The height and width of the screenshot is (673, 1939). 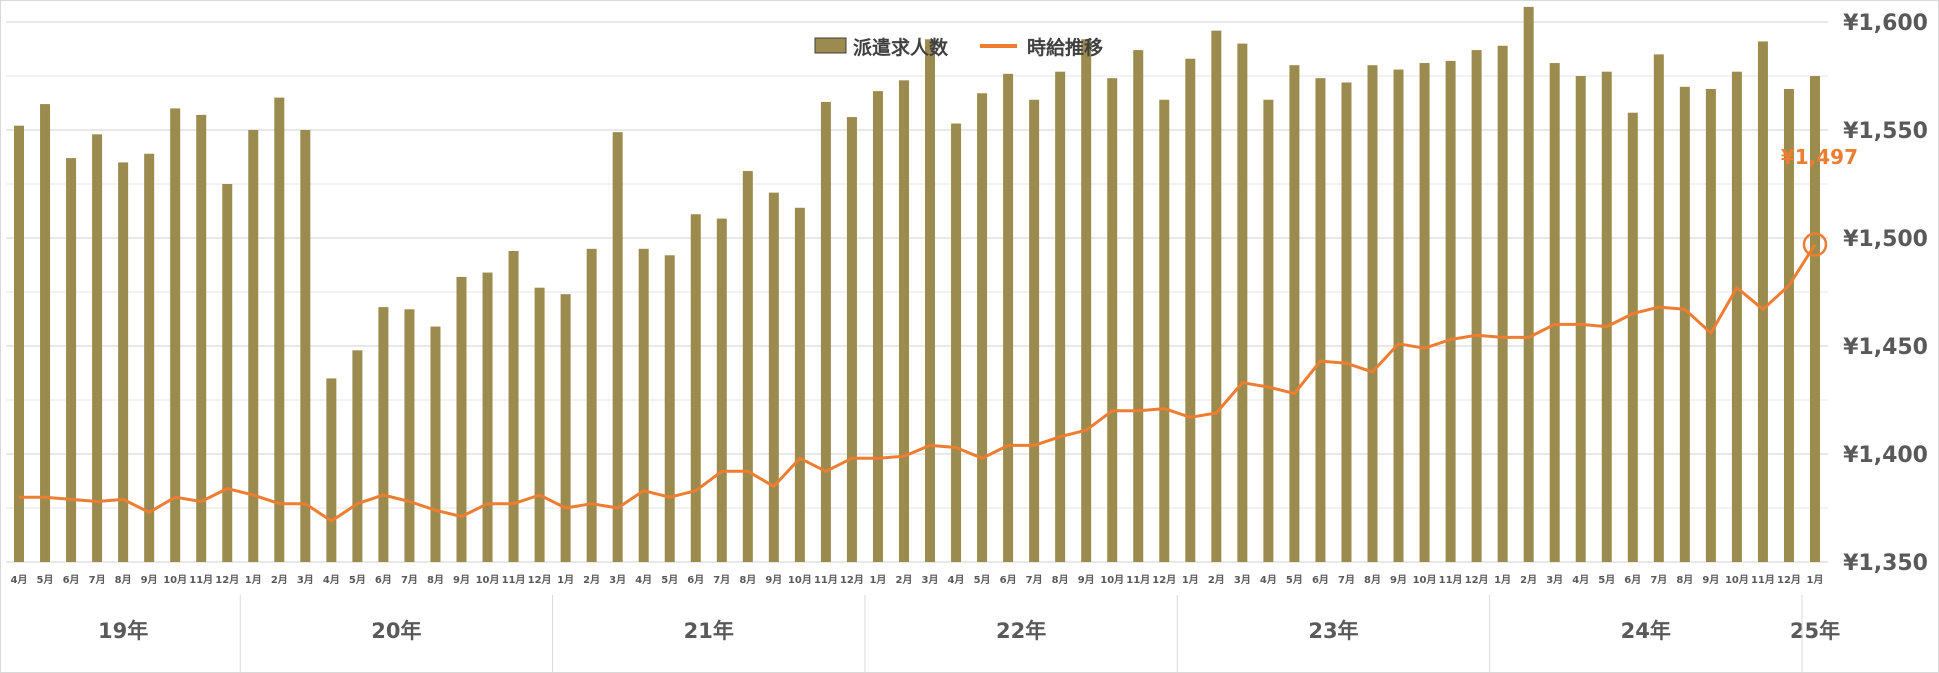 I want to click on y-tick-label: ¥1,350, so click(x=1885, y=563).